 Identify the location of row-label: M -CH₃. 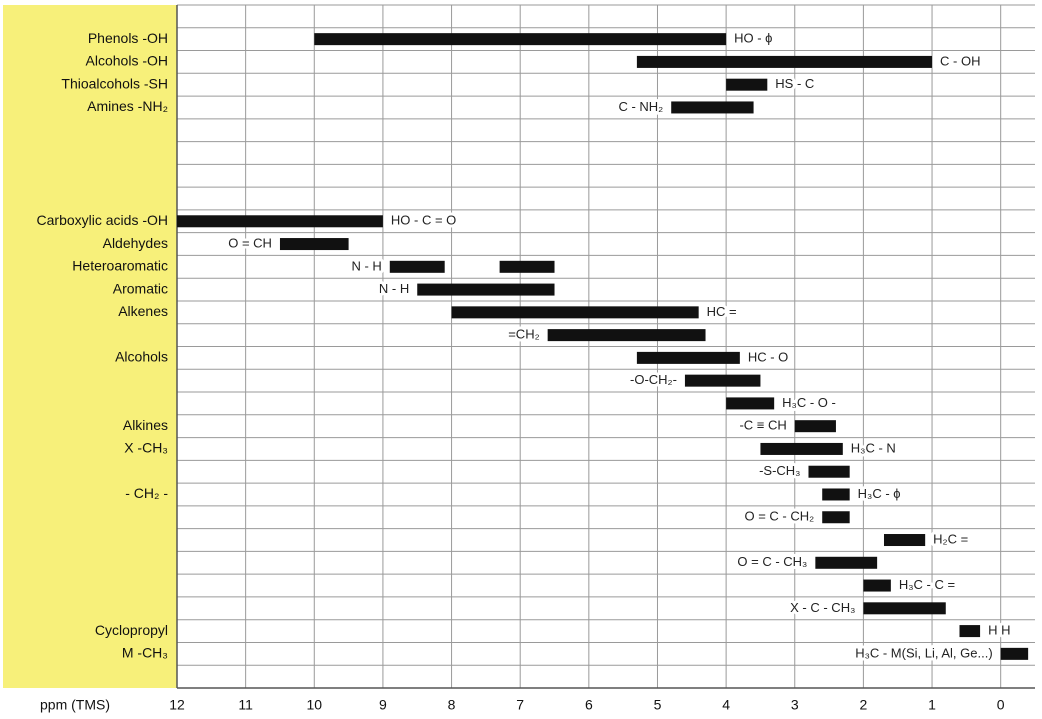
(145, 653).